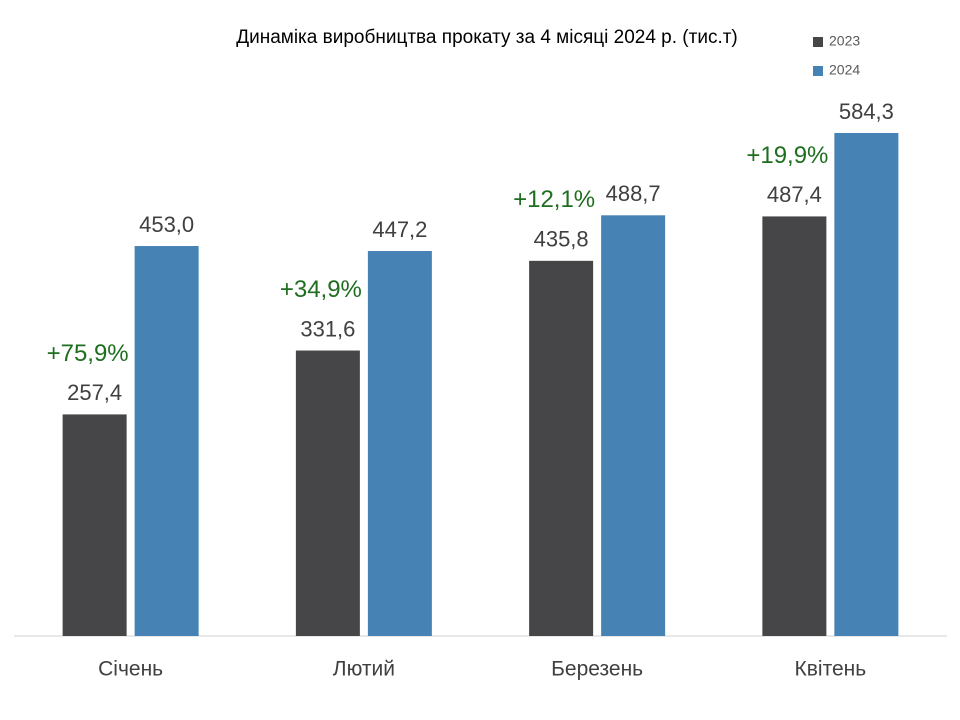 Image resolution: width=960 pixels, height=720 pixels. I want to click on x-tick-label: Лютий, so click(364, 669).